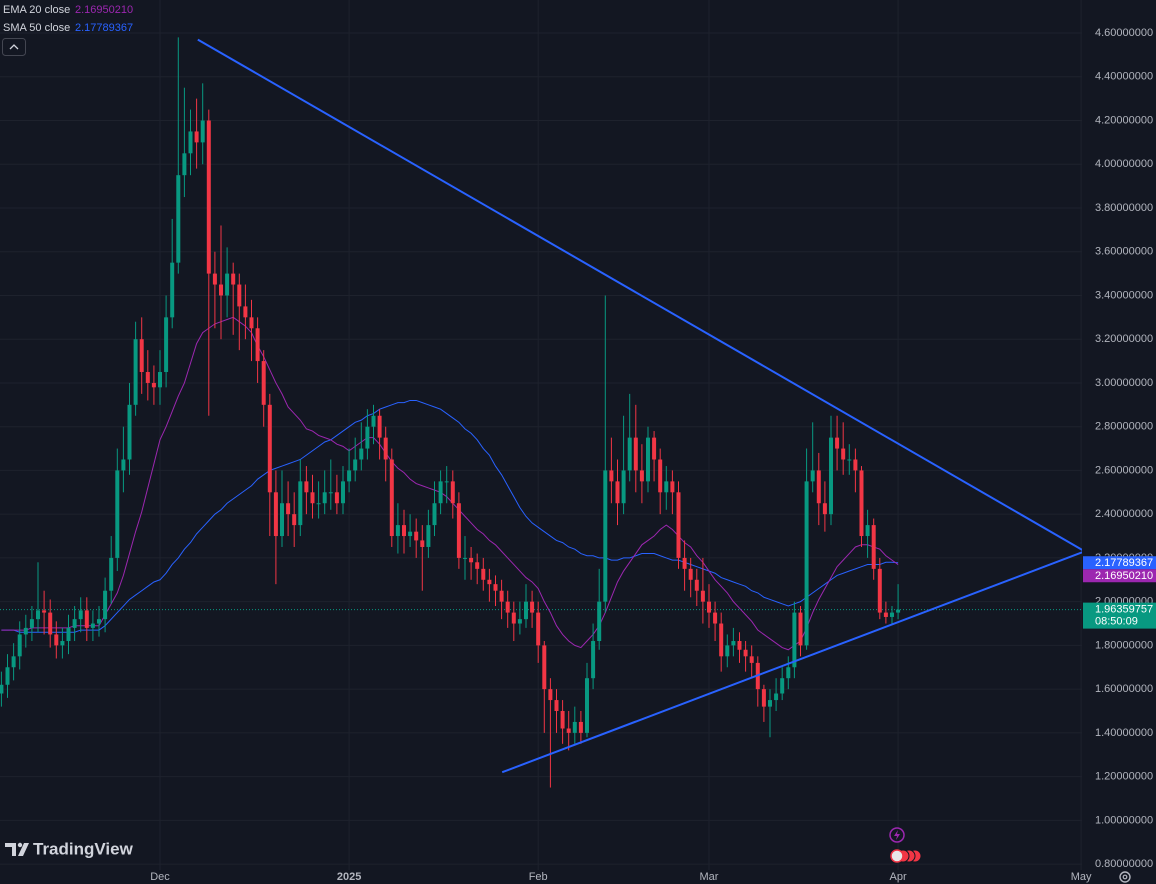 This screenshot has height=884, width=1156. I want to click on collapse-button-box, so click(14, 47).